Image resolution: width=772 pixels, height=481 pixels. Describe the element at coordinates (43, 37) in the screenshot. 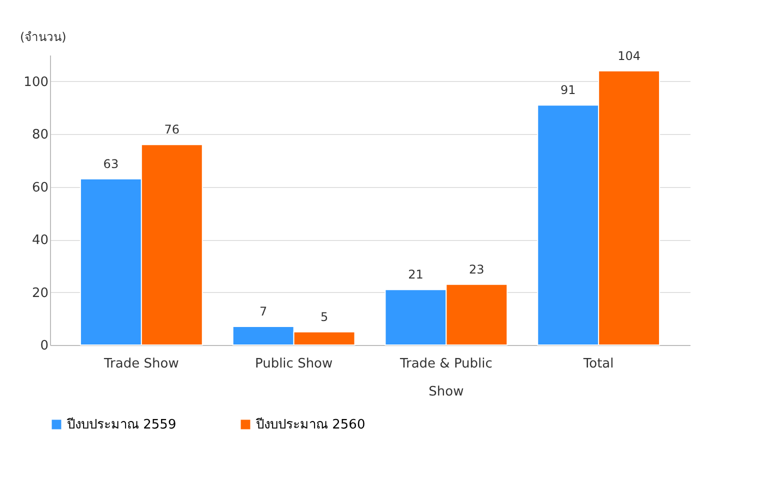

I see `y-axis-title: (จำนวน)` at that location.